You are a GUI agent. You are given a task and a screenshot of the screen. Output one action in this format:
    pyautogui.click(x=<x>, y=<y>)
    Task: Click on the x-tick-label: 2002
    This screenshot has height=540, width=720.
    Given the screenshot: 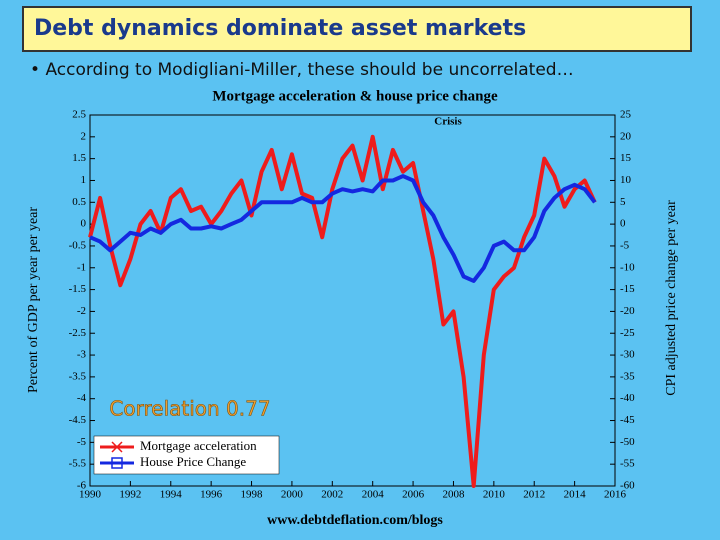 What is the action you would take?
    pyautogui.click(x=332, y=495)
    